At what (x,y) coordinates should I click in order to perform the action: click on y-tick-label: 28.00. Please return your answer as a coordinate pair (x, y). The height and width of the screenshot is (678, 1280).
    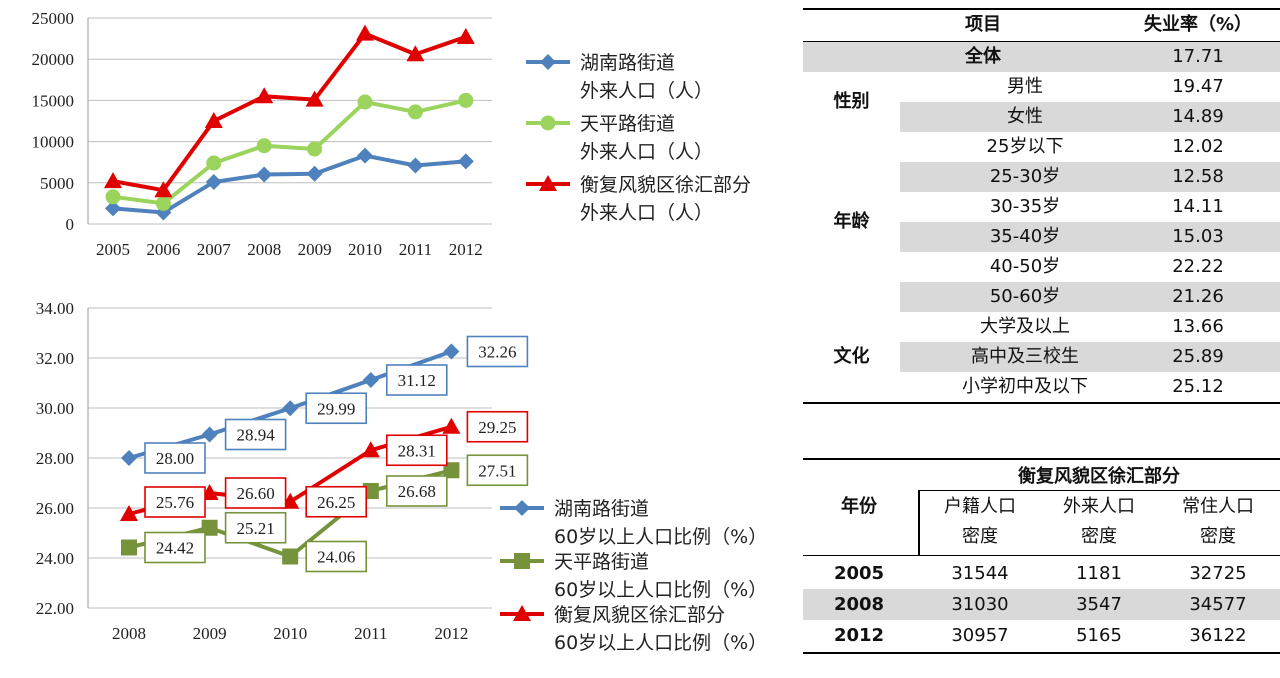
    Looking at the image, I should click on (55, 458).